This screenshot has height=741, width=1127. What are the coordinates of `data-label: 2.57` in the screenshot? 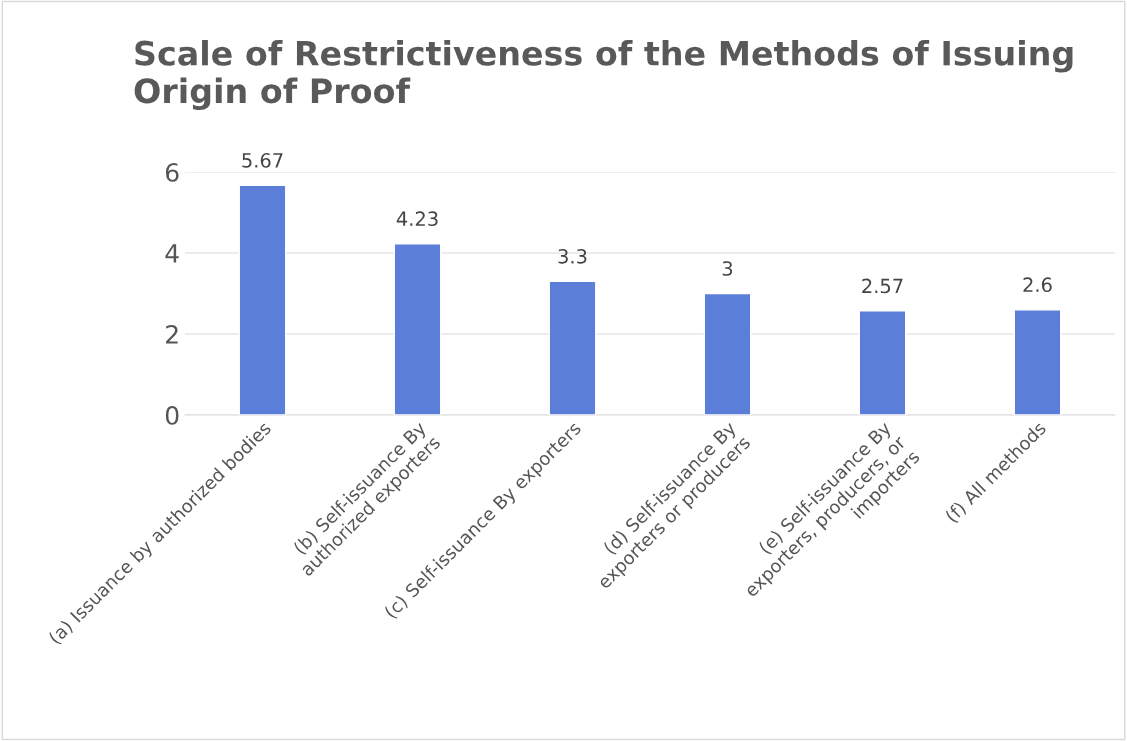 It's located at (882, 286).